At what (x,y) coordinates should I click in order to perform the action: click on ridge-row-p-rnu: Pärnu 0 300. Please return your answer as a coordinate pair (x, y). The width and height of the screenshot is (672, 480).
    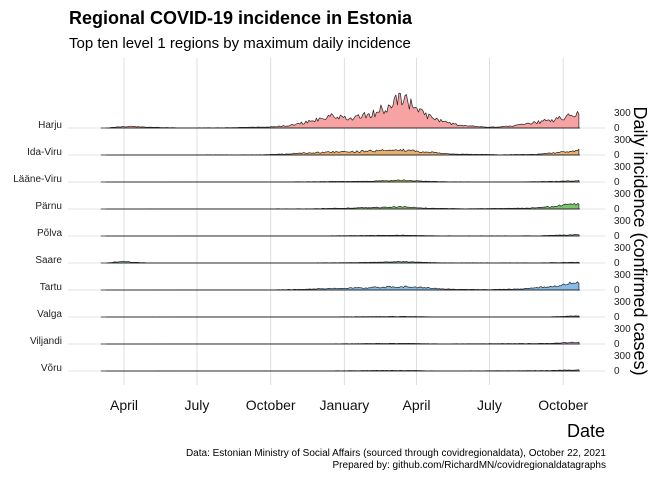
    Looking at the image, I should click on (333, 202).